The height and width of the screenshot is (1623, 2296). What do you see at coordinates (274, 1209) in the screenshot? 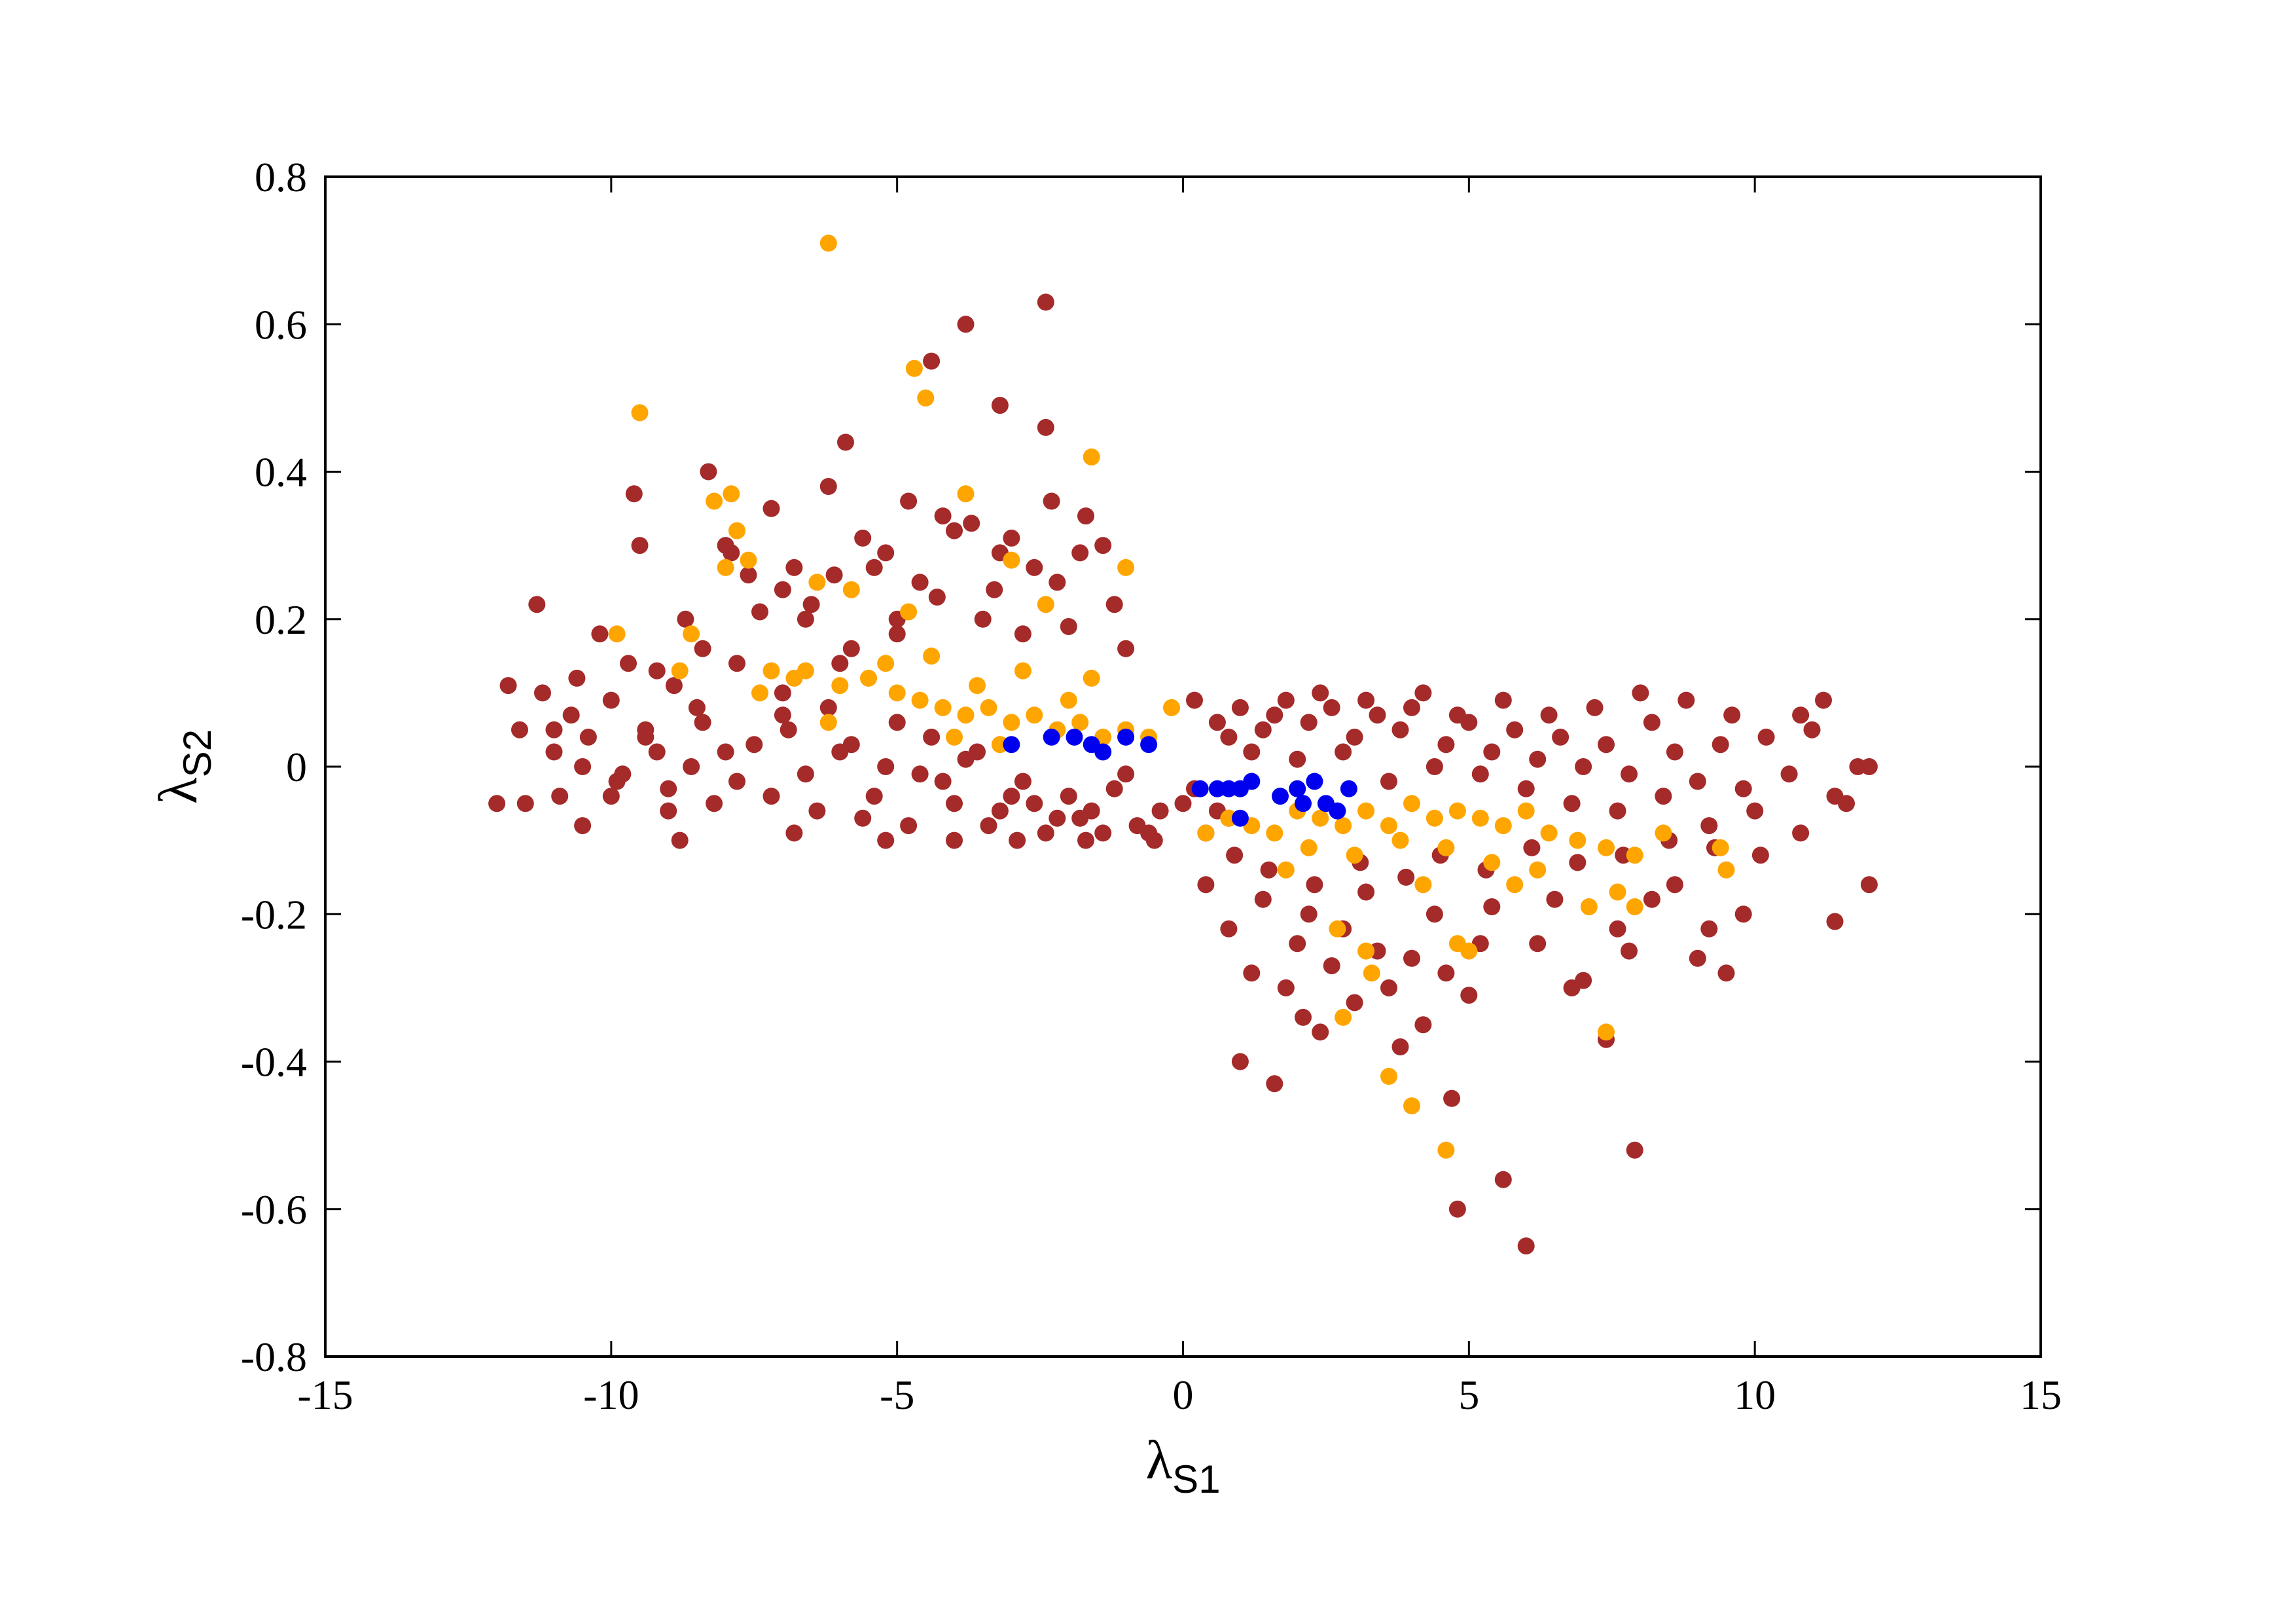
I see `y-tick-label: -0.6` at bounding box center [274, 1209].